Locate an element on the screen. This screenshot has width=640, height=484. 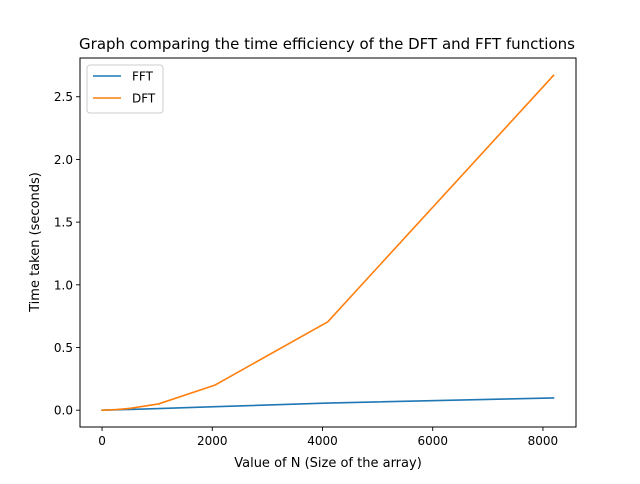
y-tick-label: 1.0 is located at coordinates (63, 285).